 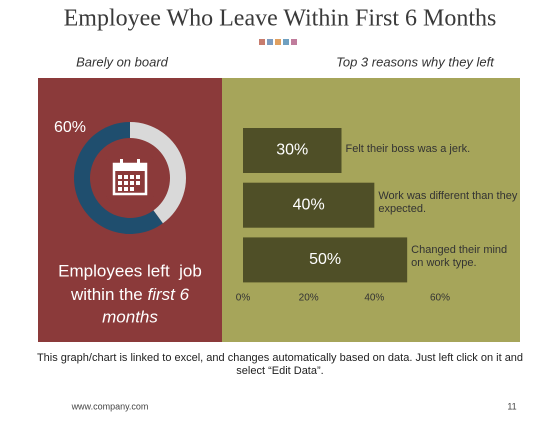 What do you see at coordinates (109, 294) in the screenshot?
I see `statement-text: within the` at bounding box center [109, 294].